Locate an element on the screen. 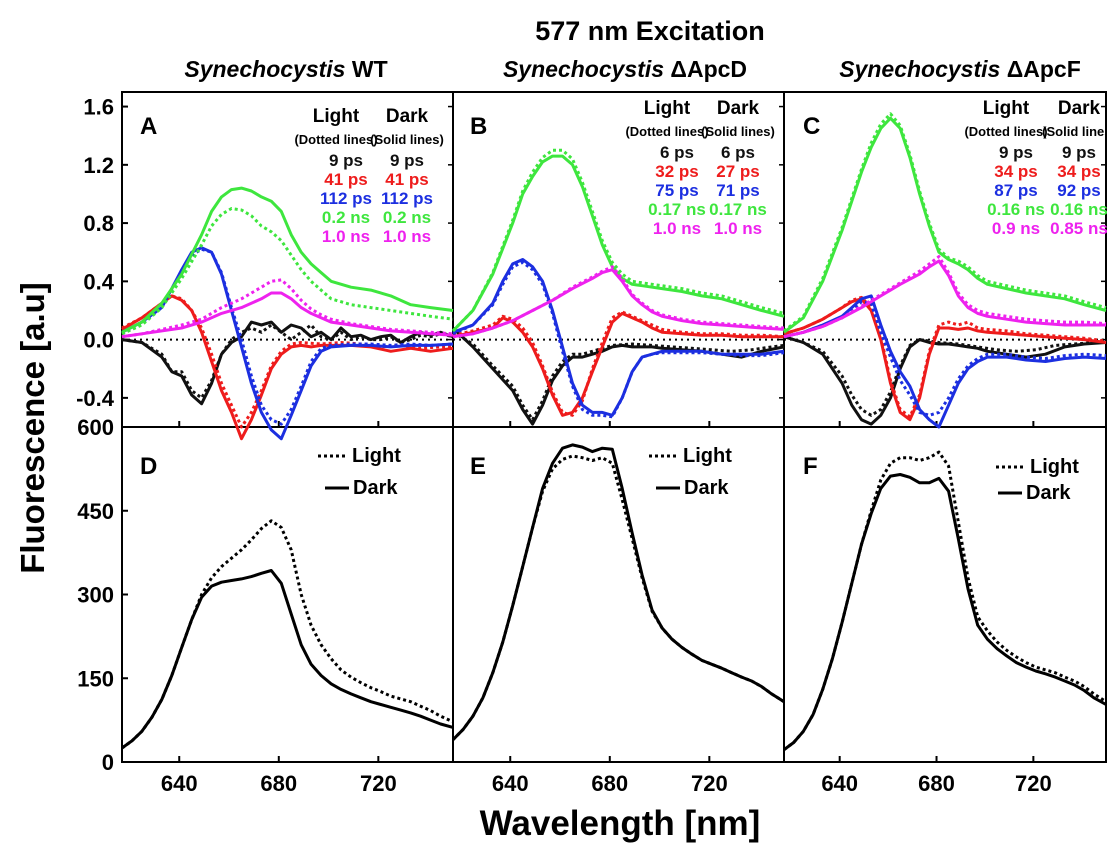  component-4-light-line is located at coordinates (287, 271).